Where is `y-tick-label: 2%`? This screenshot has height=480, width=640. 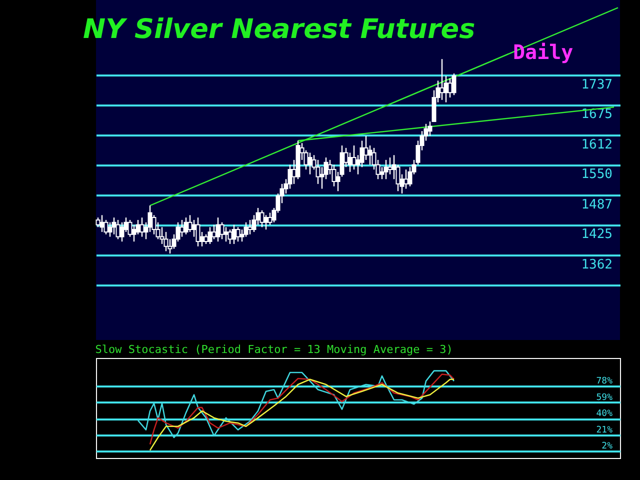 y-tick-label: 2% is located at coordinates (608, 447).